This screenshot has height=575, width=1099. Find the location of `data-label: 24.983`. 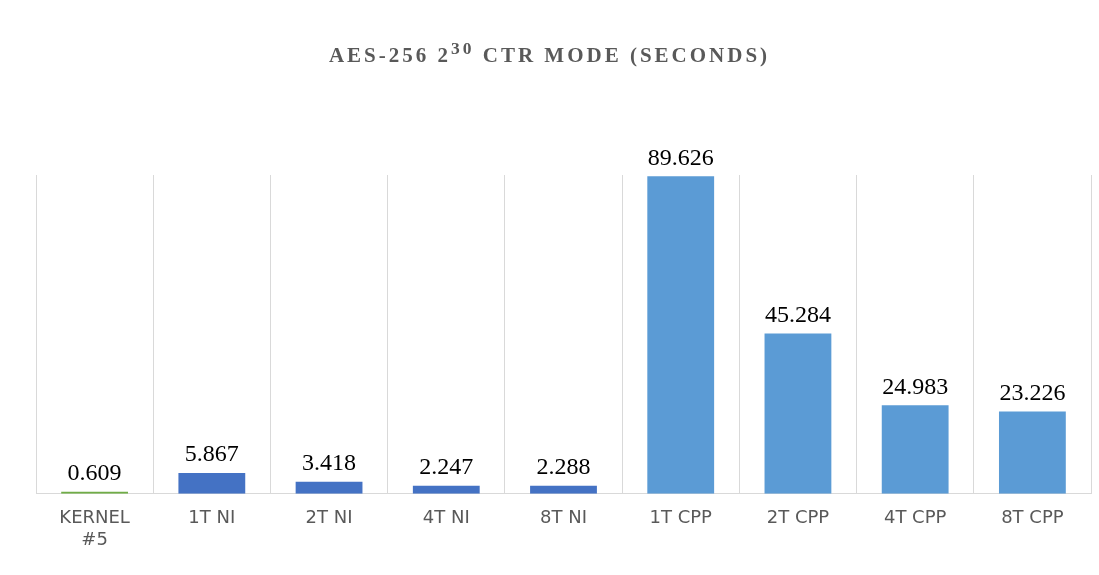

data-label: 24.983 is located at coordinates (915, 385).